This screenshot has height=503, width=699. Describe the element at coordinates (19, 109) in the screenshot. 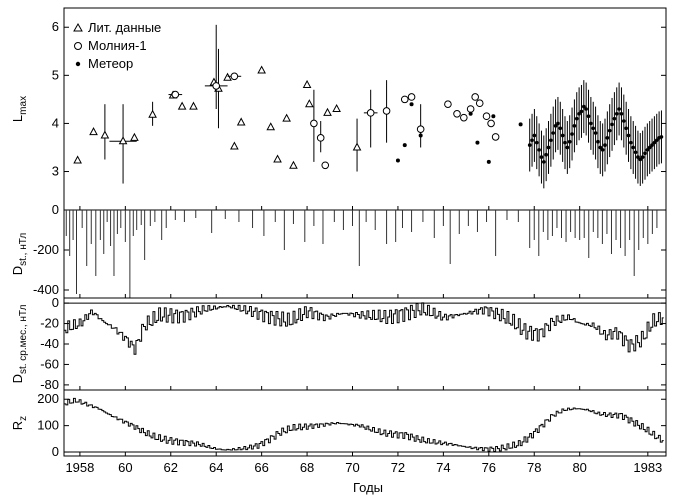

I see `y-axis-label: Lmax` at that location.